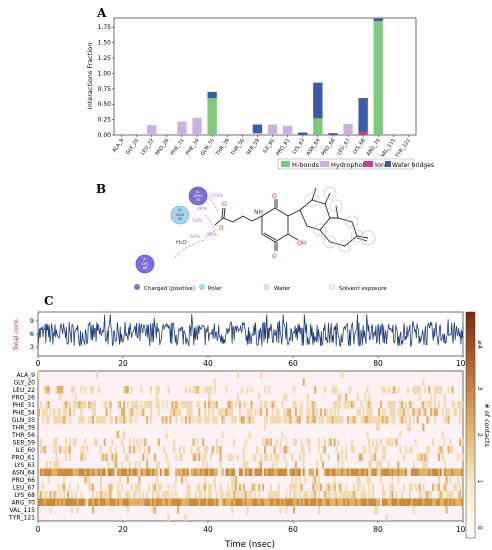 Image resolution: width=492 pixels, height=550 pixels. Describe the element at coordinates (163, 147) in the screenshot. I see `xtick-label: PRO_26` at that location.